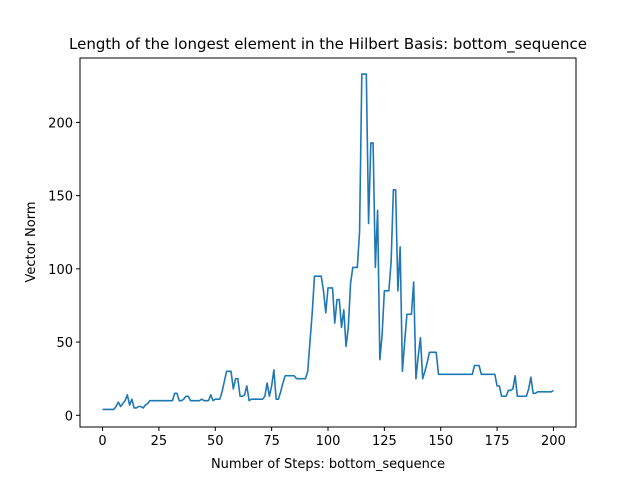 The image size is (640, 480). What do you see at coordinates (553, 441) in the screenshot?
I see `x-tick-label: 200` at bounding box center [553, 441].